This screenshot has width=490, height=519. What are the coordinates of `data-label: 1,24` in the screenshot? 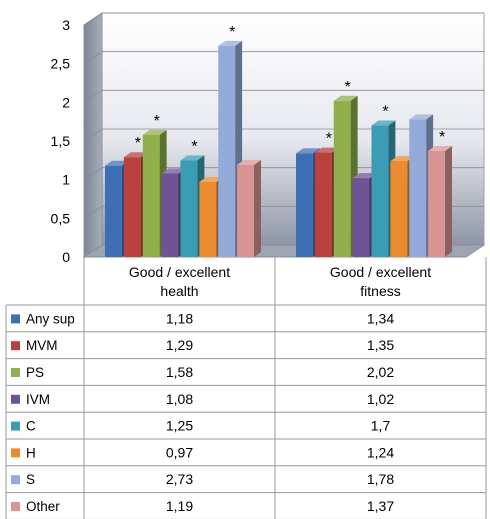 It's located at (380, 452).